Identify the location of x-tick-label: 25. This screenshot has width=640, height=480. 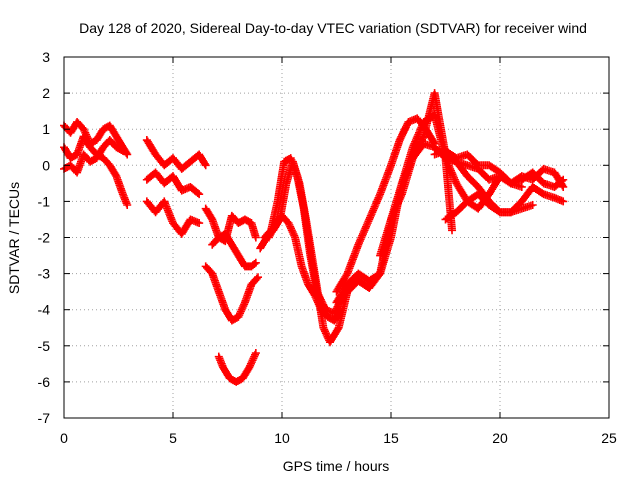
(609, 438).